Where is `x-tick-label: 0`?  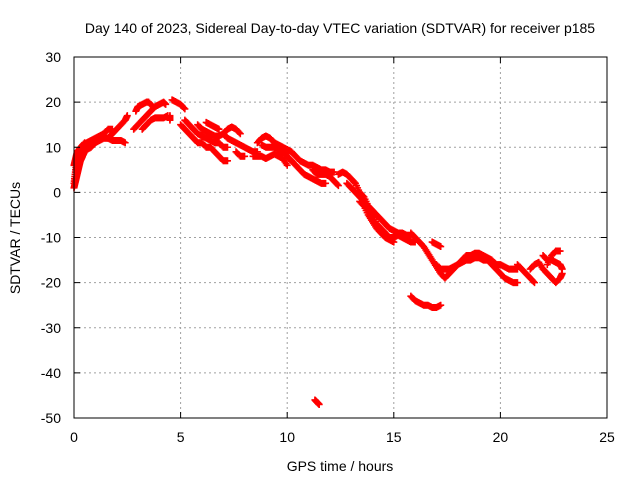
x-tick-label: 0 is located at coordinates (74, 437).